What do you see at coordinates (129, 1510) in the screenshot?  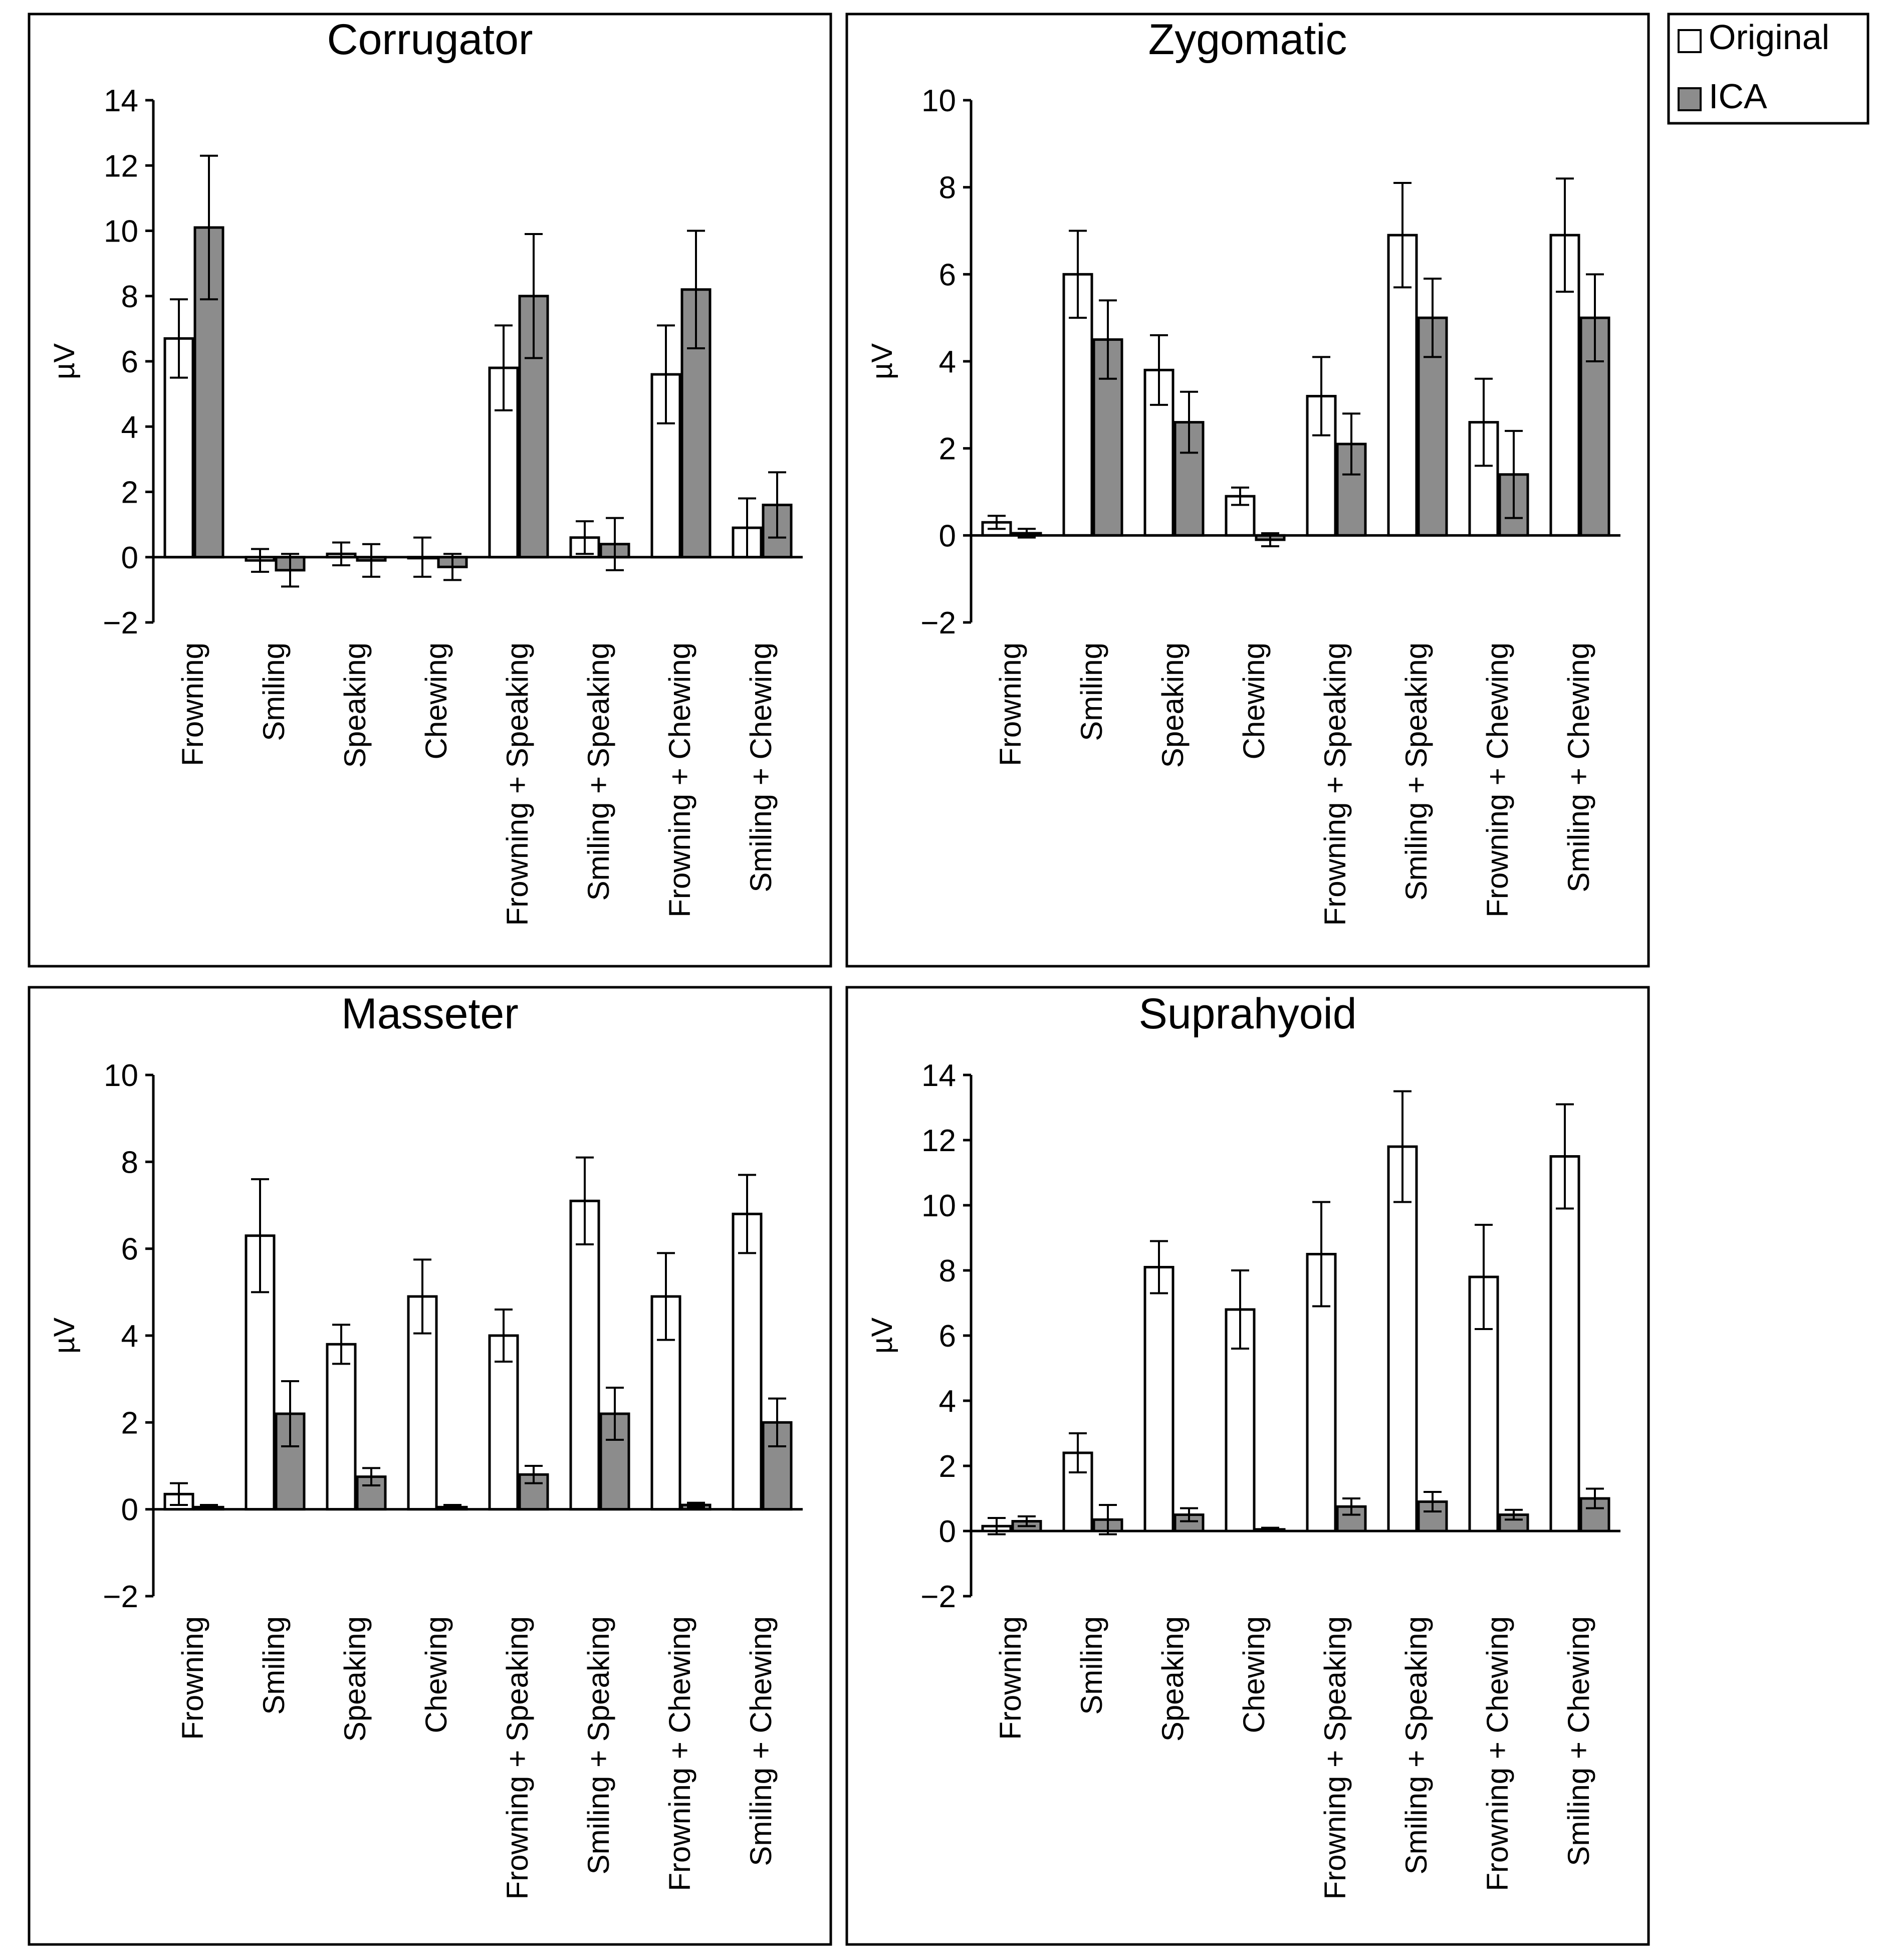 I see `y-tick-label-masseter: 0` at bounding box center [129, 1510].